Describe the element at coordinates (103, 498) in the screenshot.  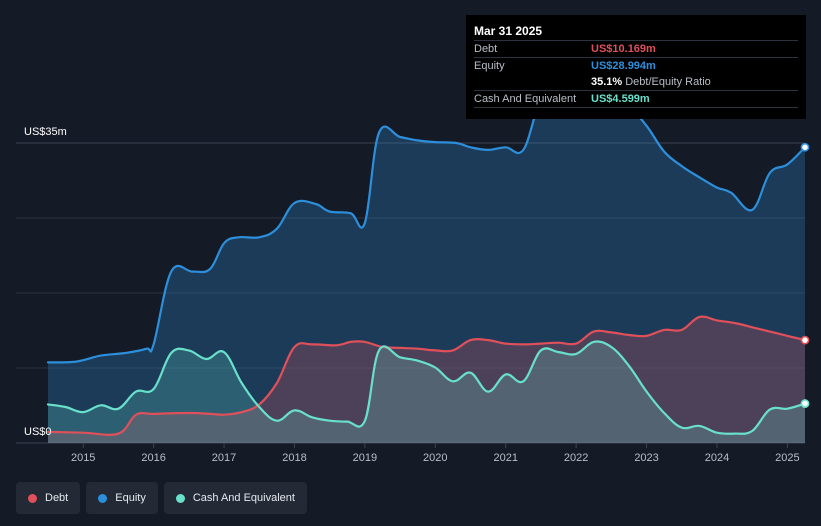
I see `equity-dot-icon` at that location.